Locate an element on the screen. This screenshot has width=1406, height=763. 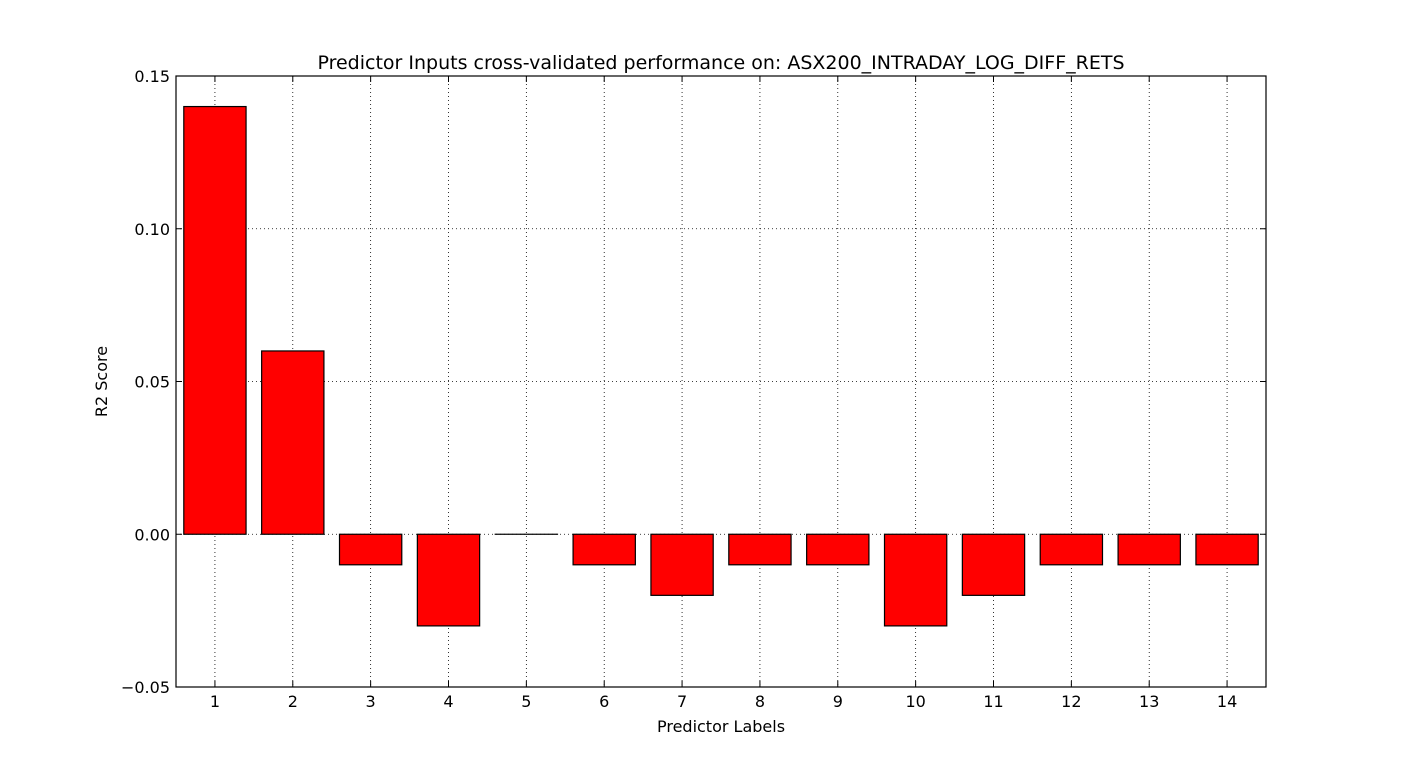
x-tick-label: 12 is located at coordinates (1071, 701).